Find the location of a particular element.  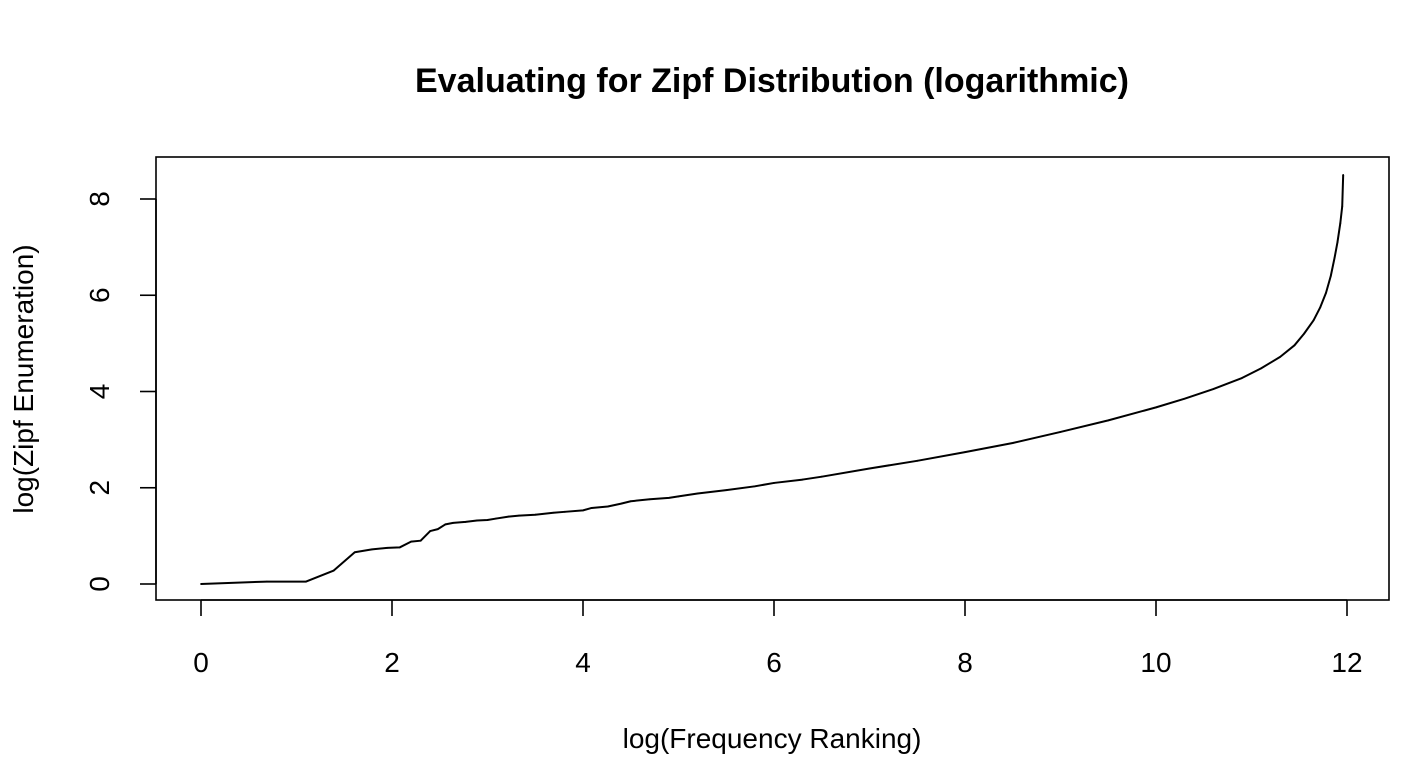

x-tick-label: 8 is located at coordinates (965, 662).